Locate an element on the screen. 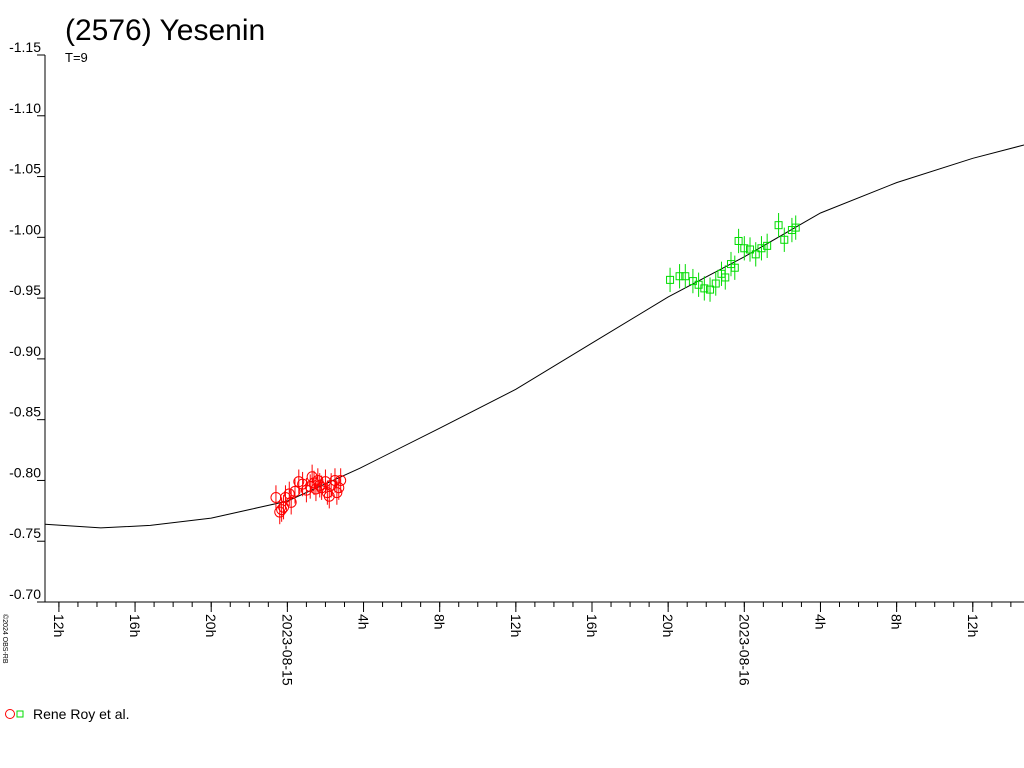 The width and height of the screenshot is (1024, 768). y-tick-label: -1.05 is located at coordinates (25, 169).